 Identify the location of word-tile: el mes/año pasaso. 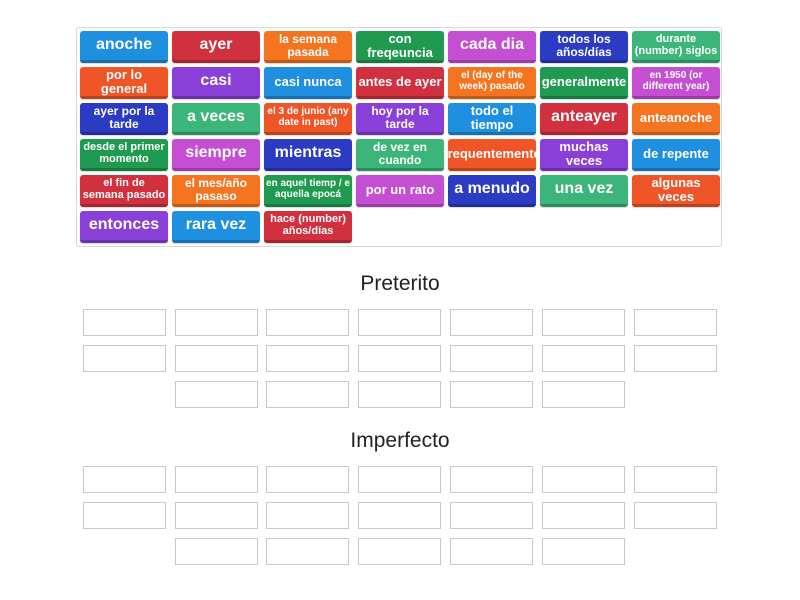
(216, 191).